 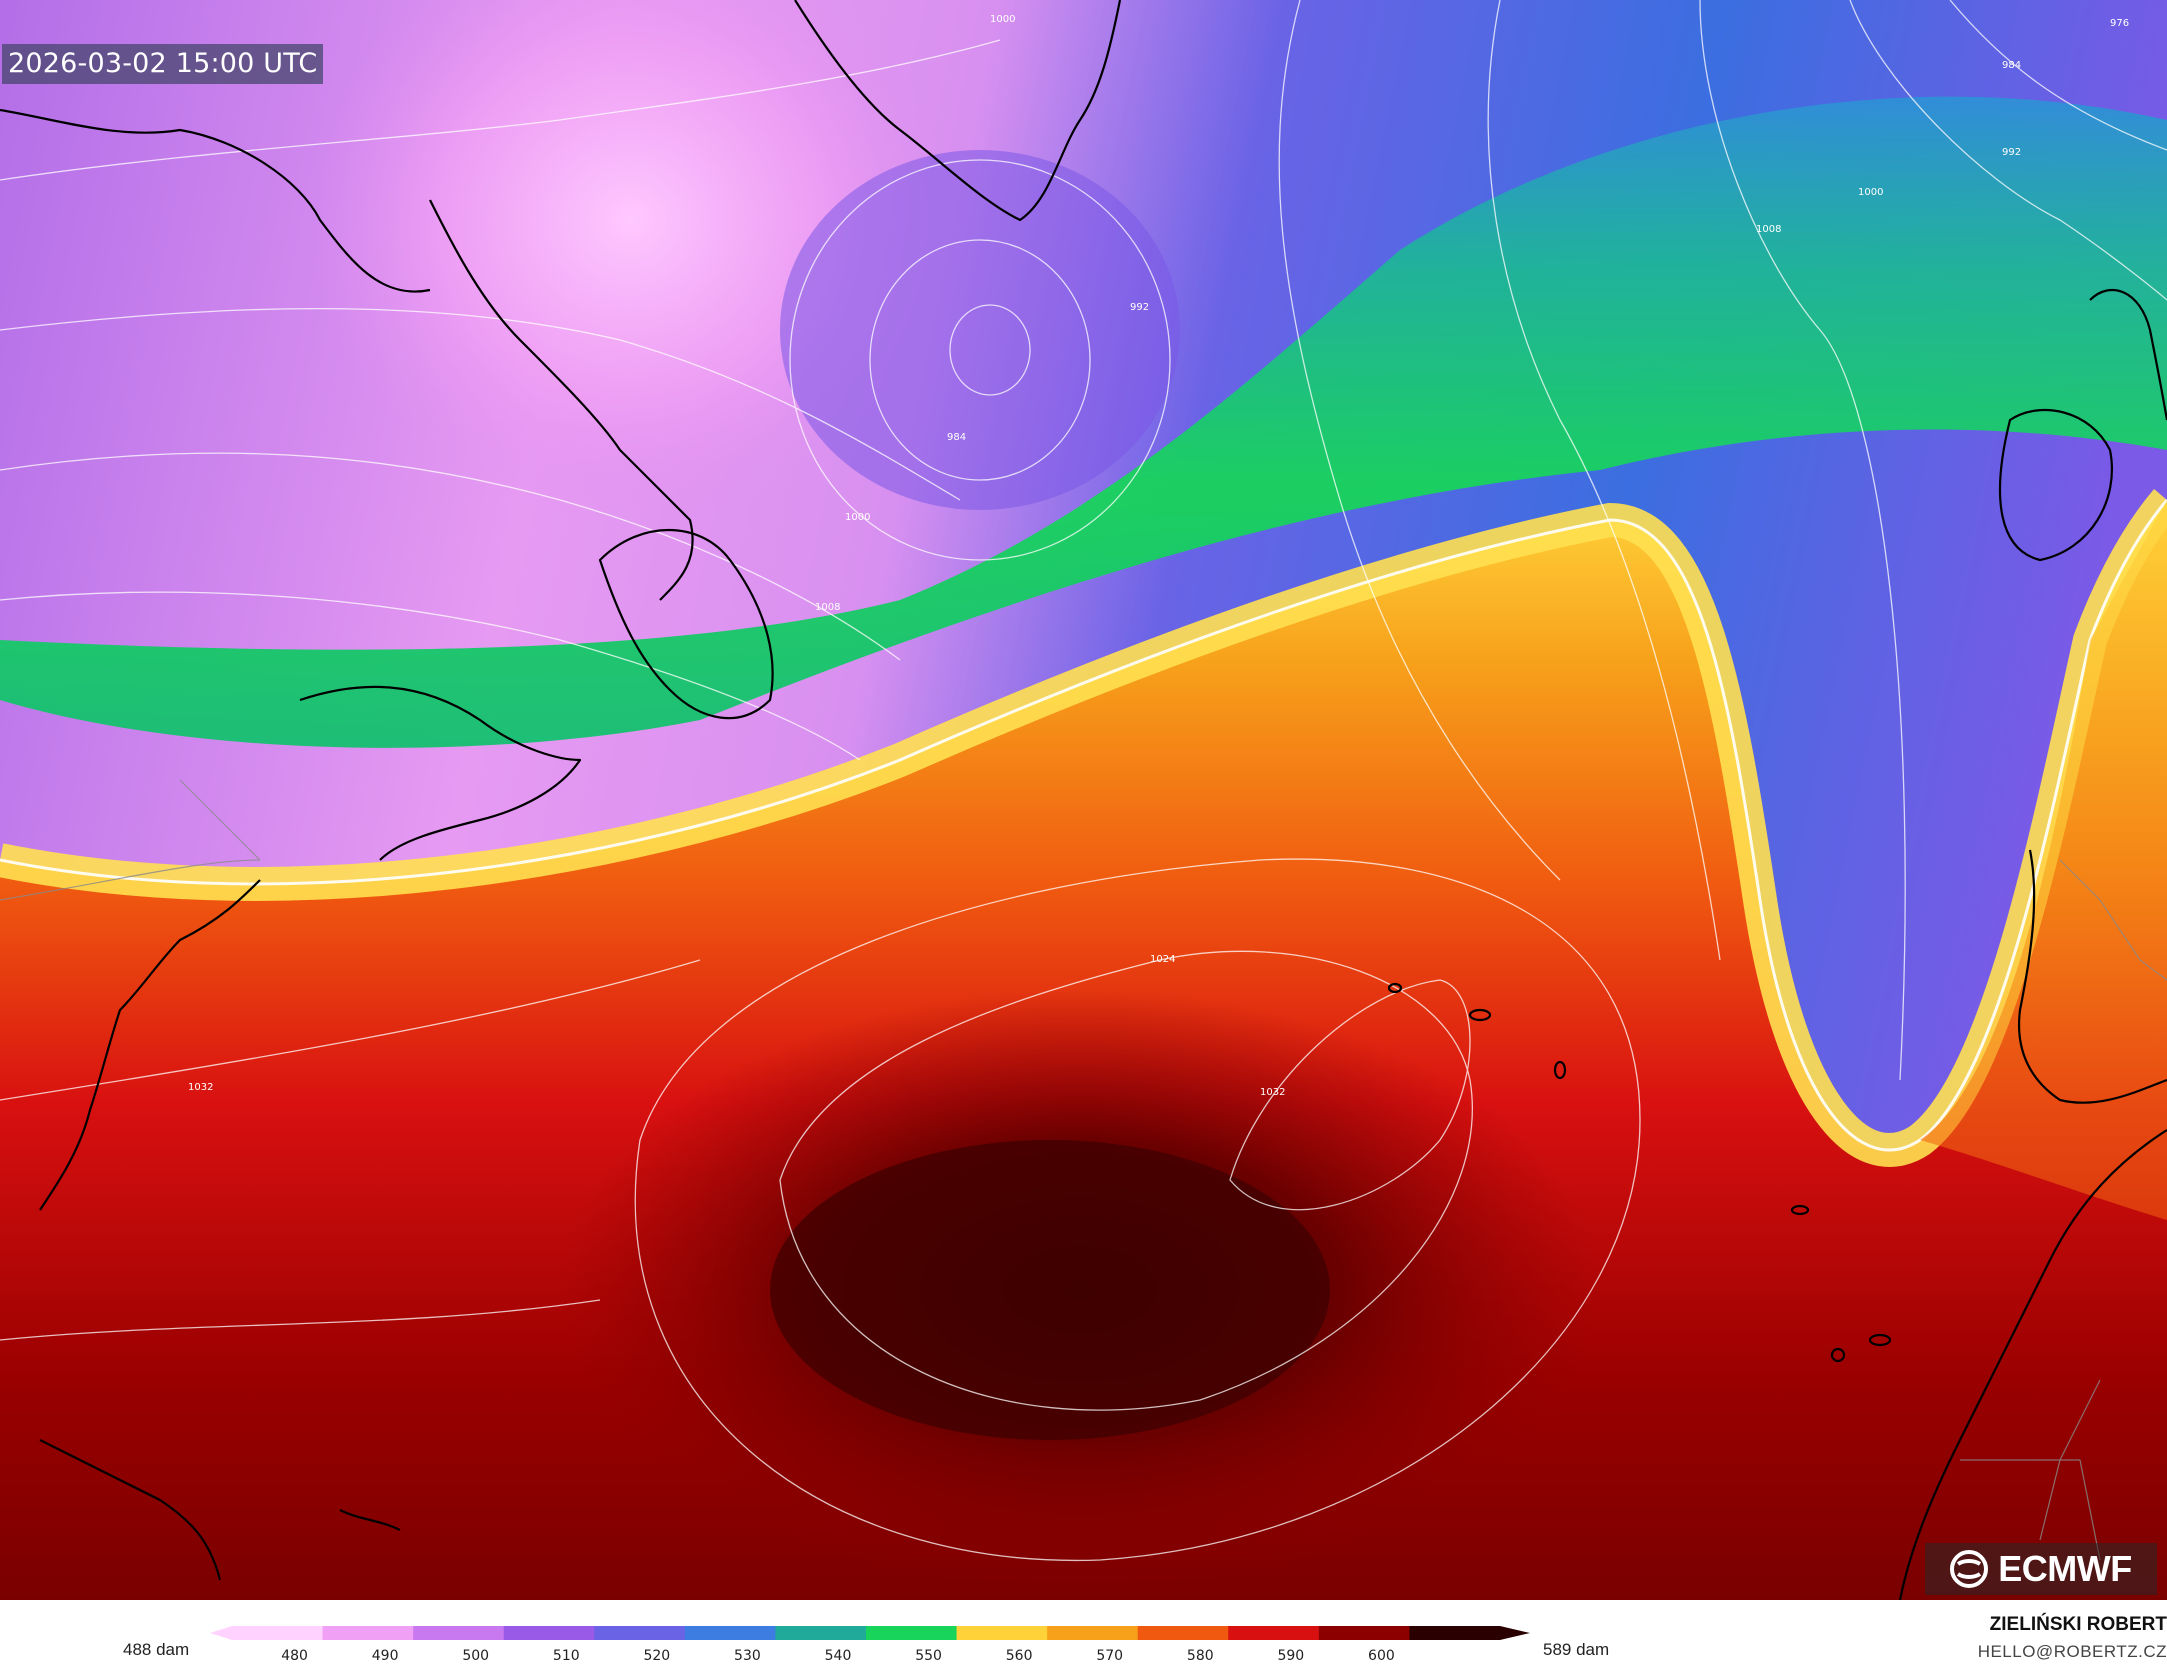 What do you see at coordinates (1109, 1656) in the screenshot?
I see `colorbar-tick-label: 570` at bounding box center [1109, 1656].